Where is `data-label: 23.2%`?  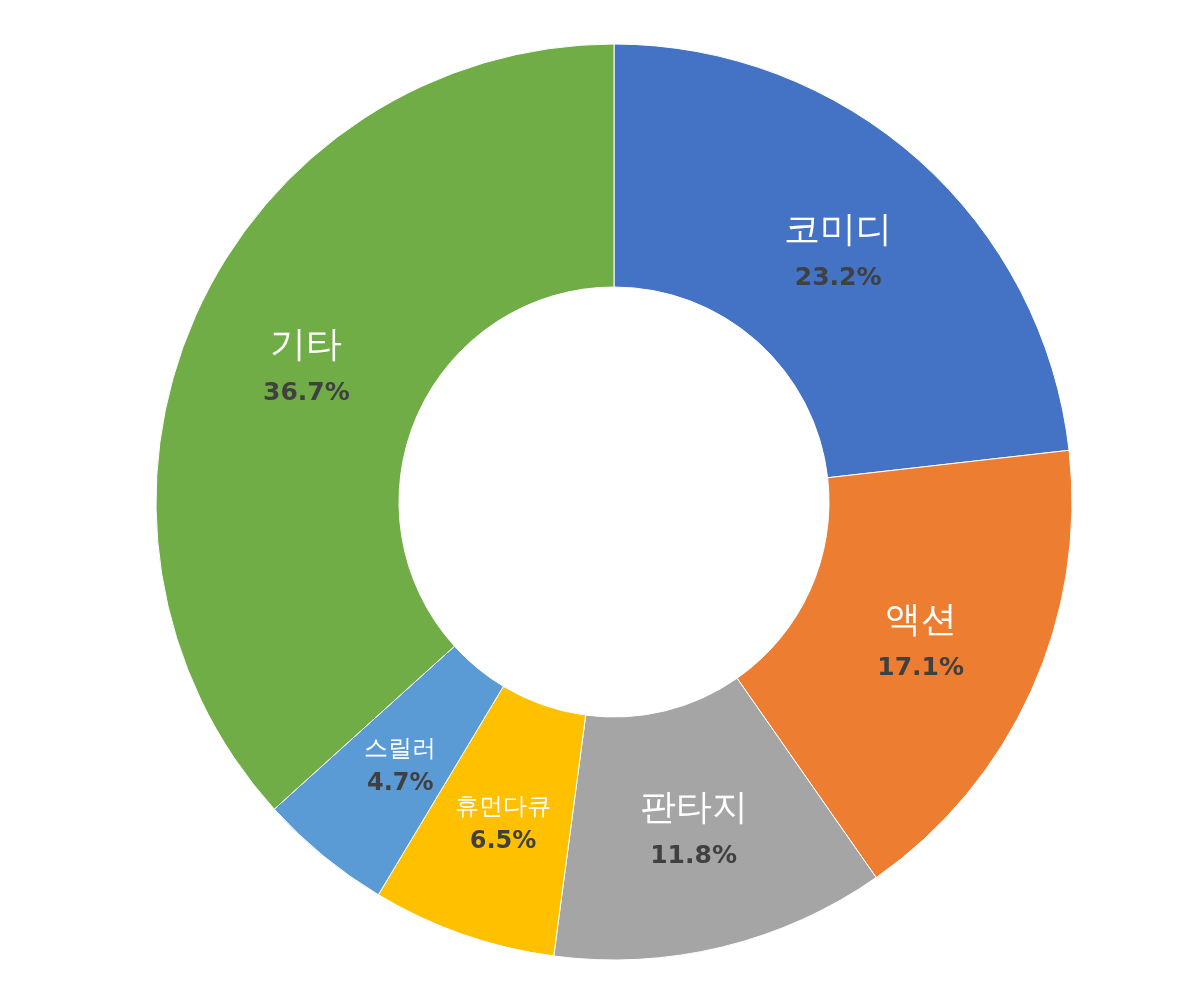
data-label: 23.2% is located at coordinates (838, 277).